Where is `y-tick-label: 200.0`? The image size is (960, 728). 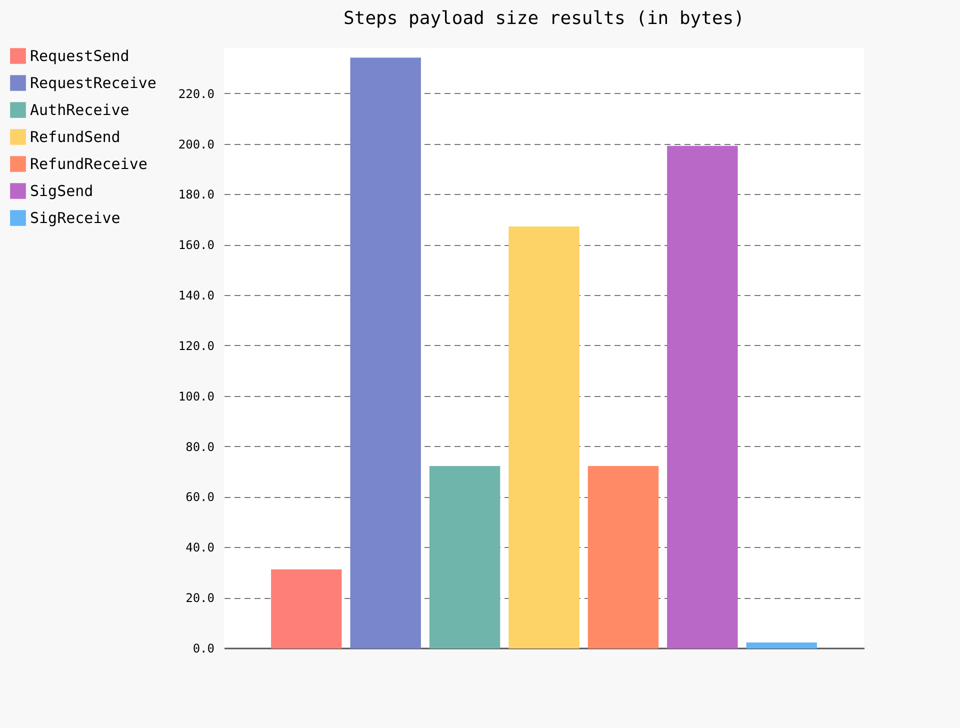 y-tick-label: 200.0 is located at coordinates (196, 144).